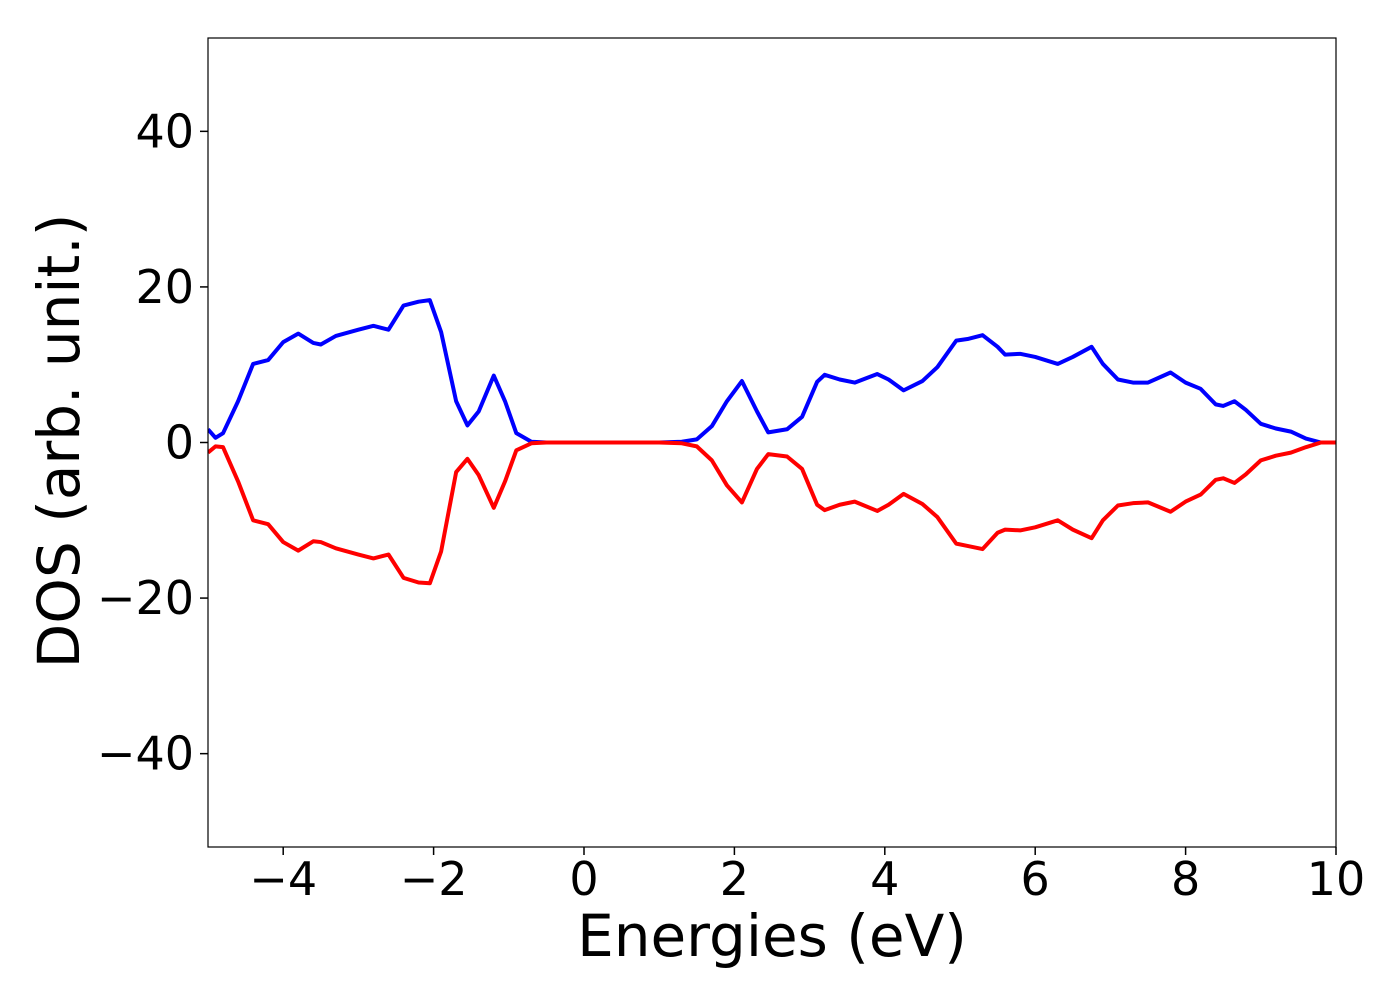 The width and height of the screenshot is (1400, 1004). What do you see at coordinates (59, 441) in the screenshot?
I see `y-axis-label: DOS (arb. unit.)` at bounding box center [59, 441].